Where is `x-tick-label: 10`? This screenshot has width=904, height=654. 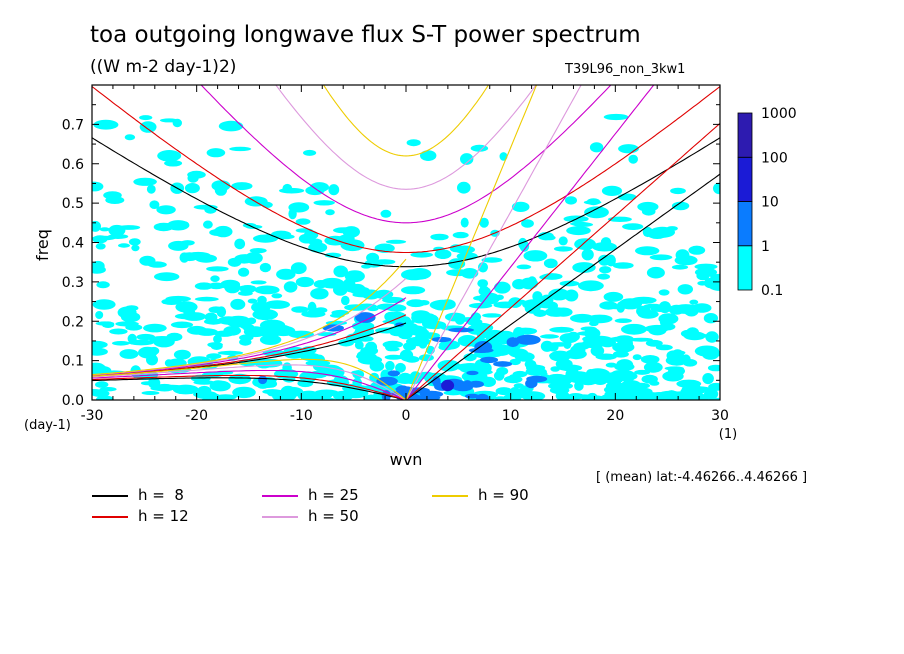 x-tick-label: 10 is located at coordinates (511, 416).